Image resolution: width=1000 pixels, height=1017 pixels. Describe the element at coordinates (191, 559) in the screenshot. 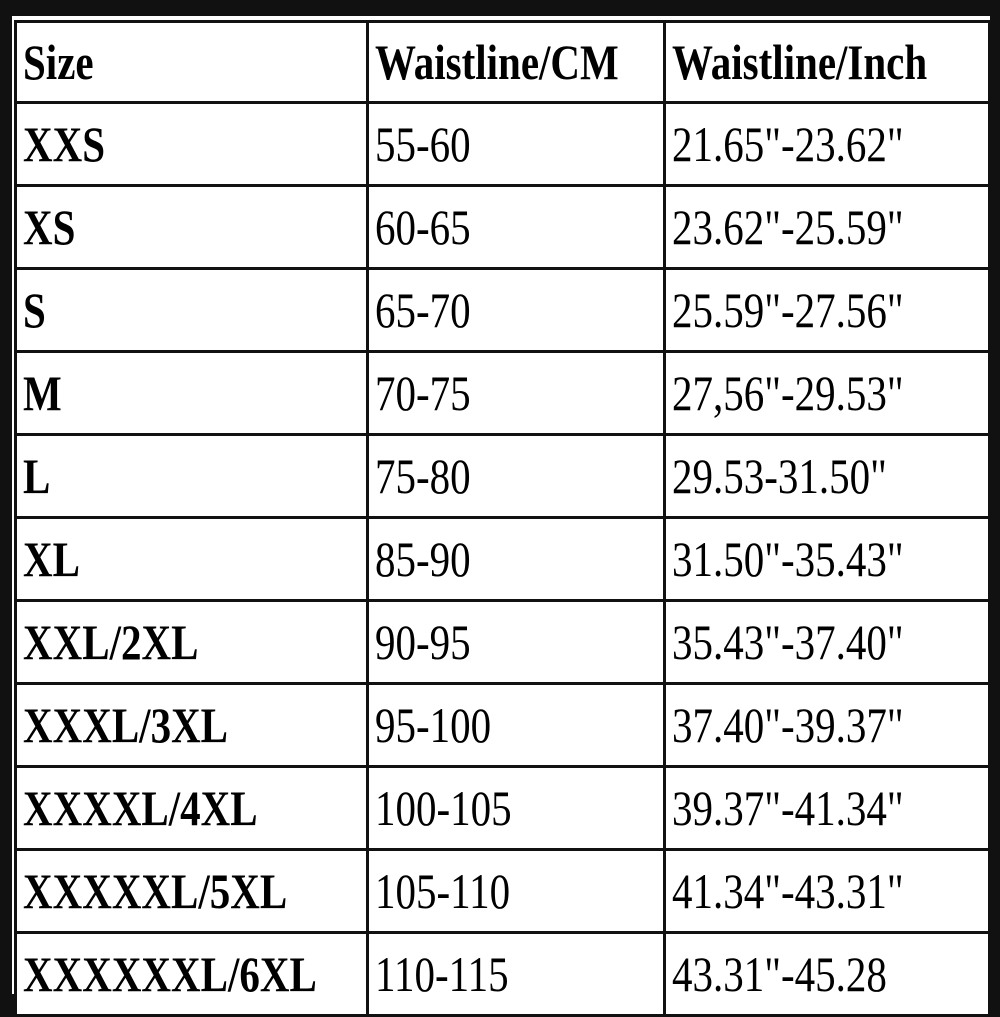

I see `size-cell: XL` at that location.